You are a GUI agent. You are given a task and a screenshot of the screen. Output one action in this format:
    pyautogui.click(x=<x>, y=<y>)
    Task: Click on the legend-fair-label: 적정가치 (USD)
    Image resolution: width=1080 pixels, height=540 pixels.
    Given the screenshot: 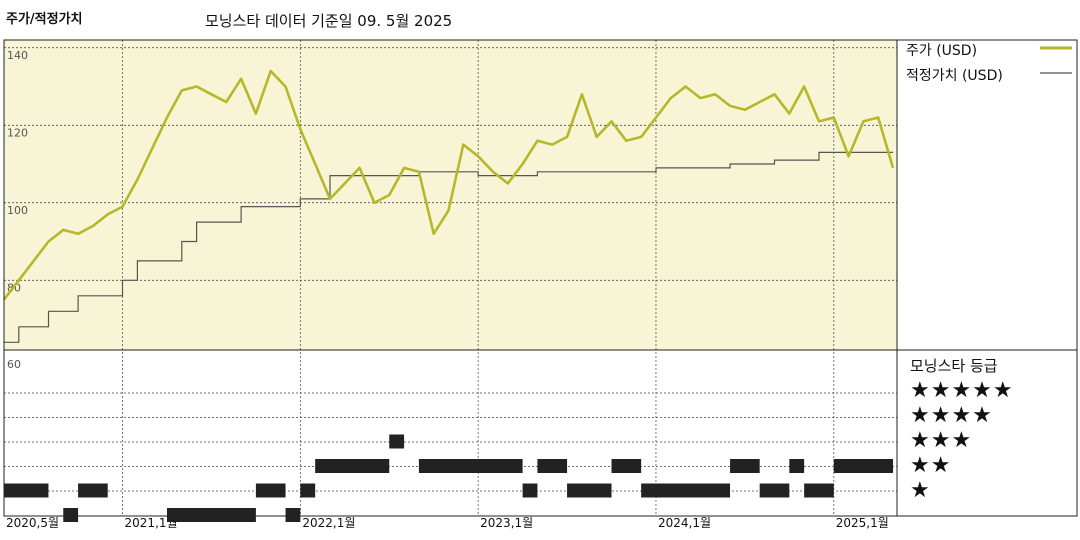 What is the action you would take?
    pyautogui.click(x=954, y=76)
    